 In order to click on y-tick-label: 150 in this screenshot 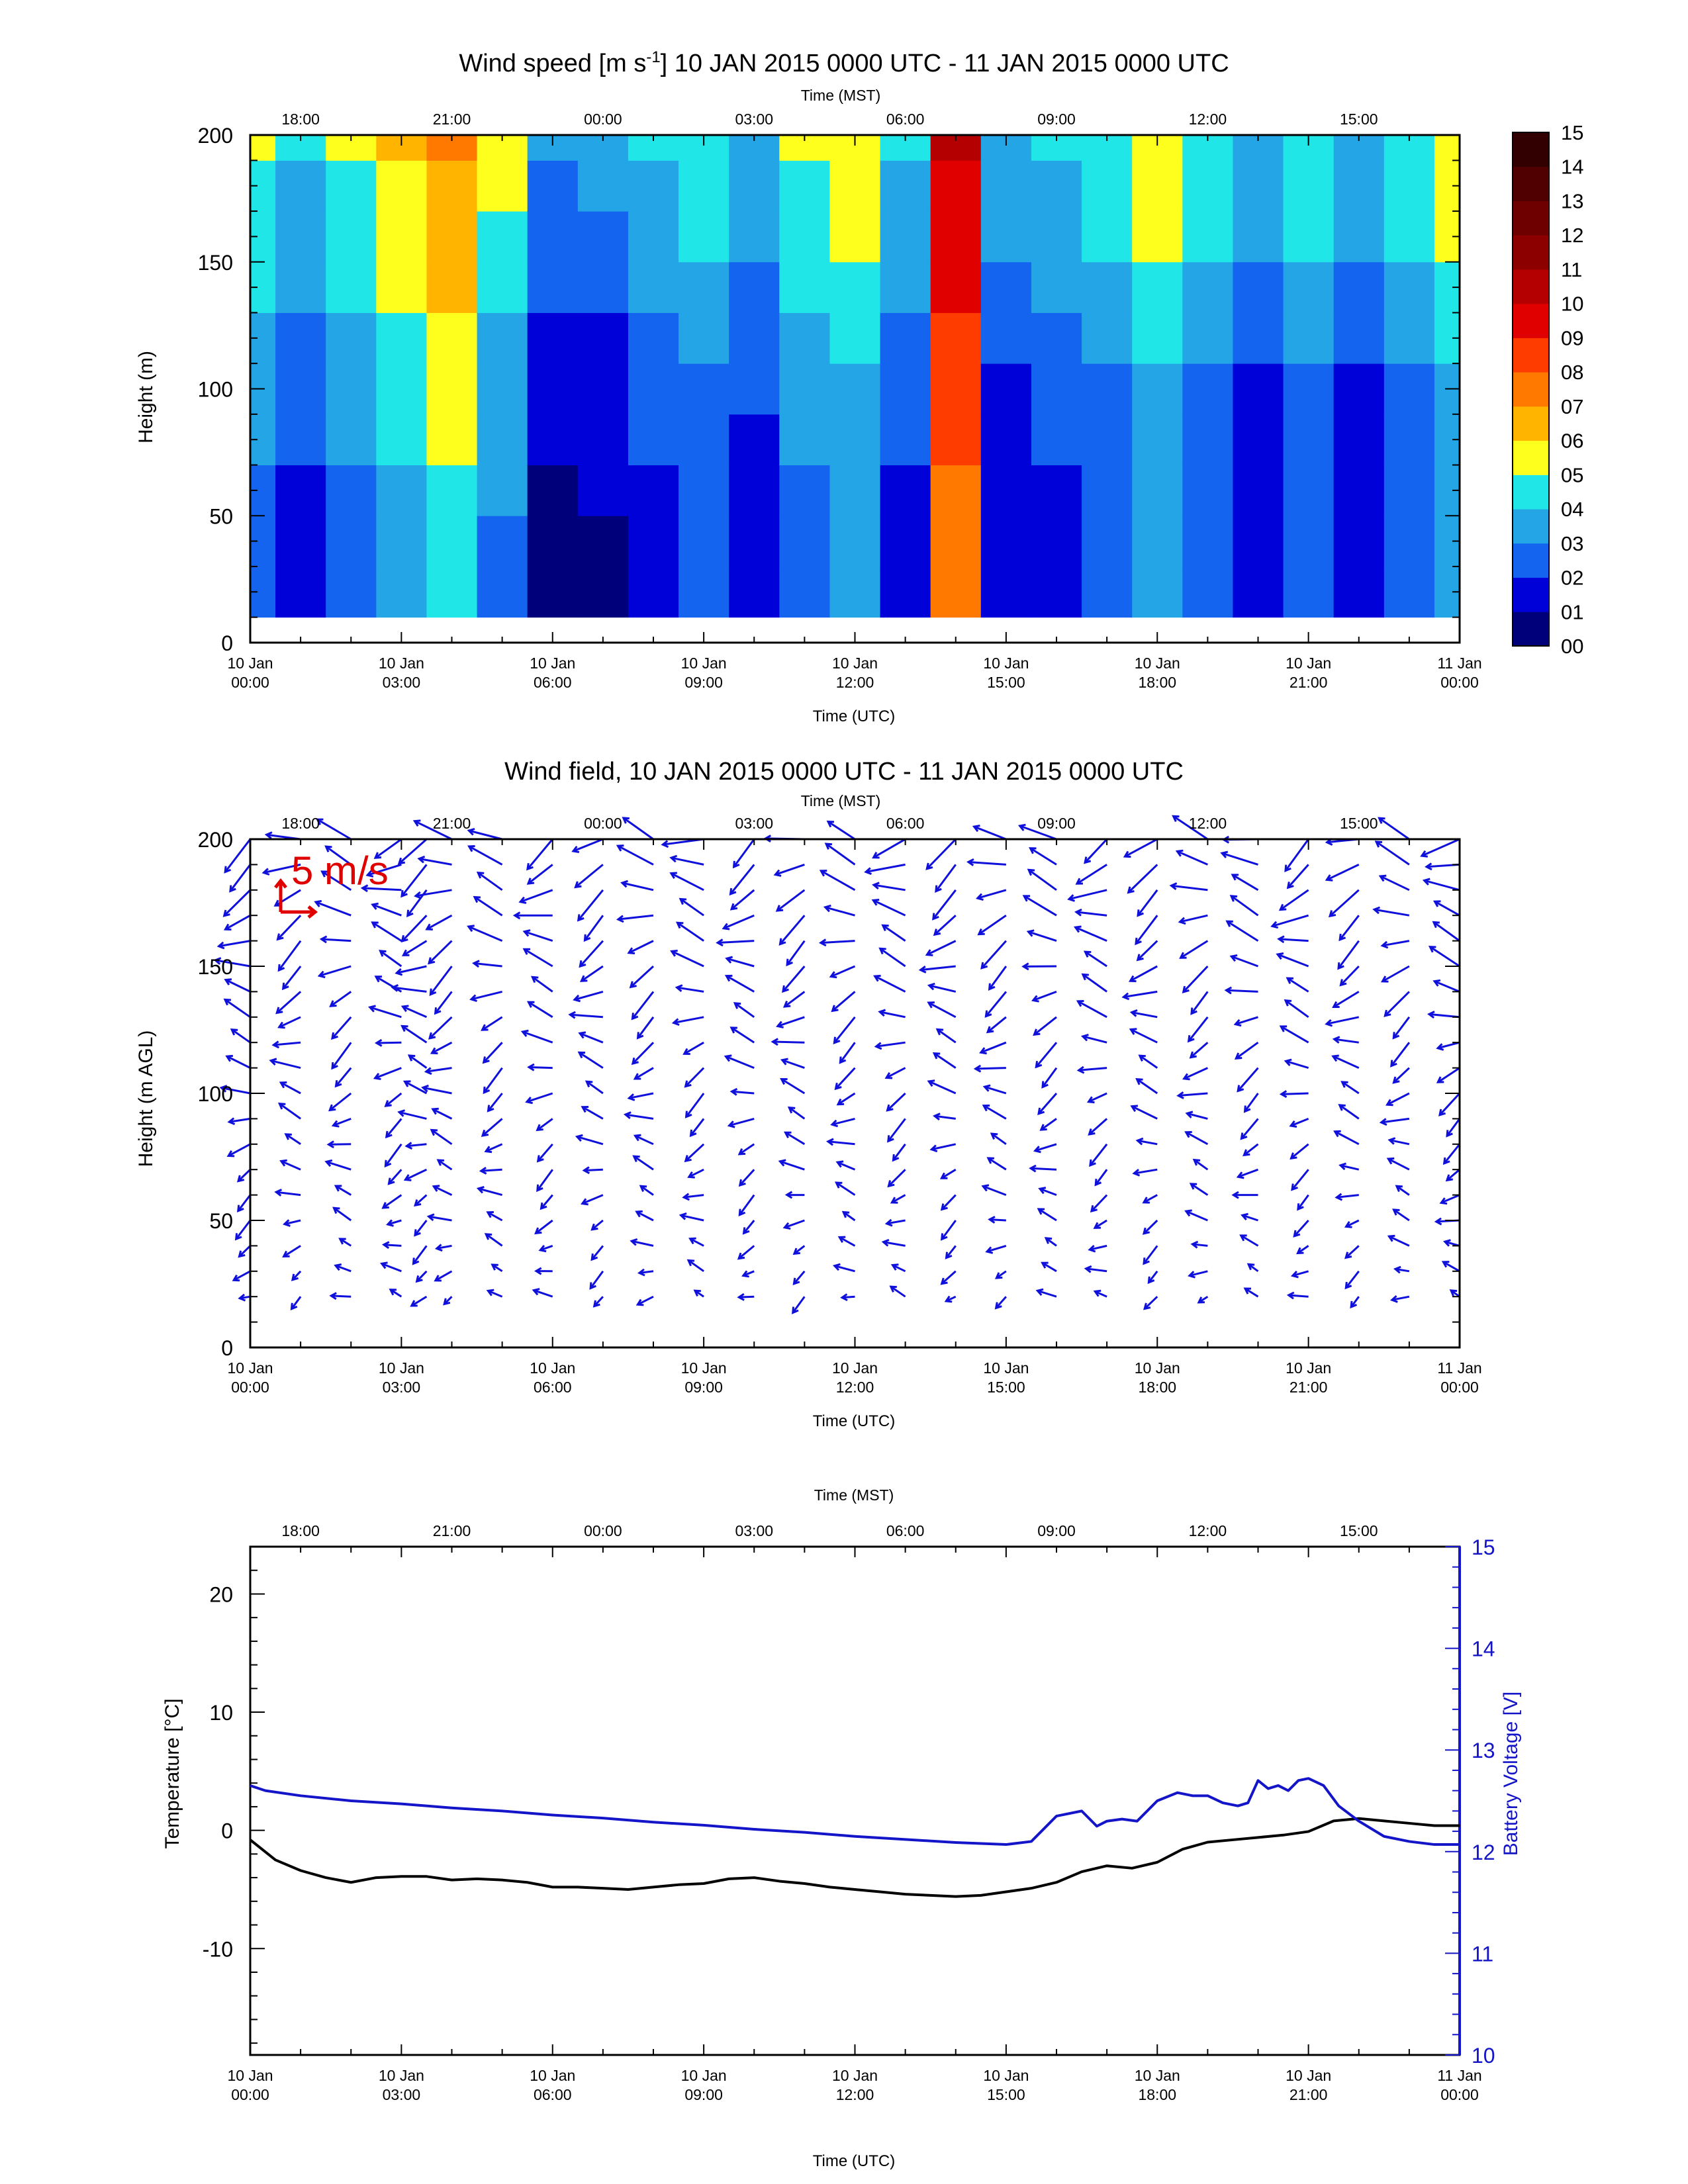, I will do `click(215, 967)`.